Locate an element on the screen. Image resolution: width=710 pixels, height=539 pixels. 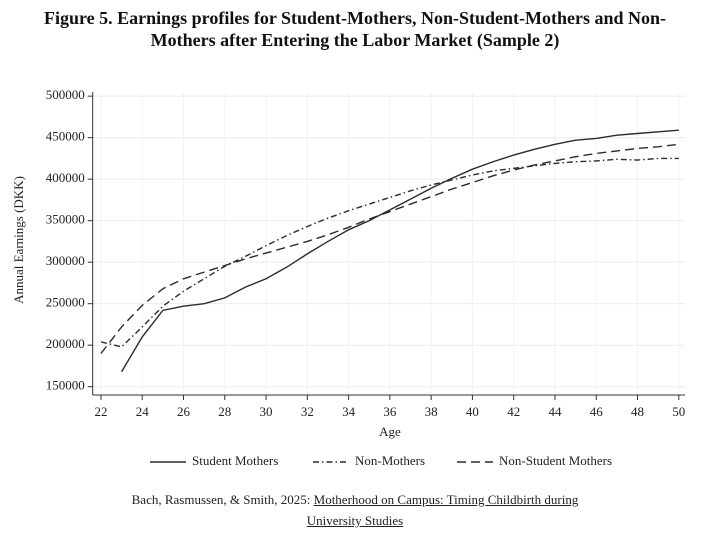
y-tick-label: 150000 is located at coordinates (65, 385).